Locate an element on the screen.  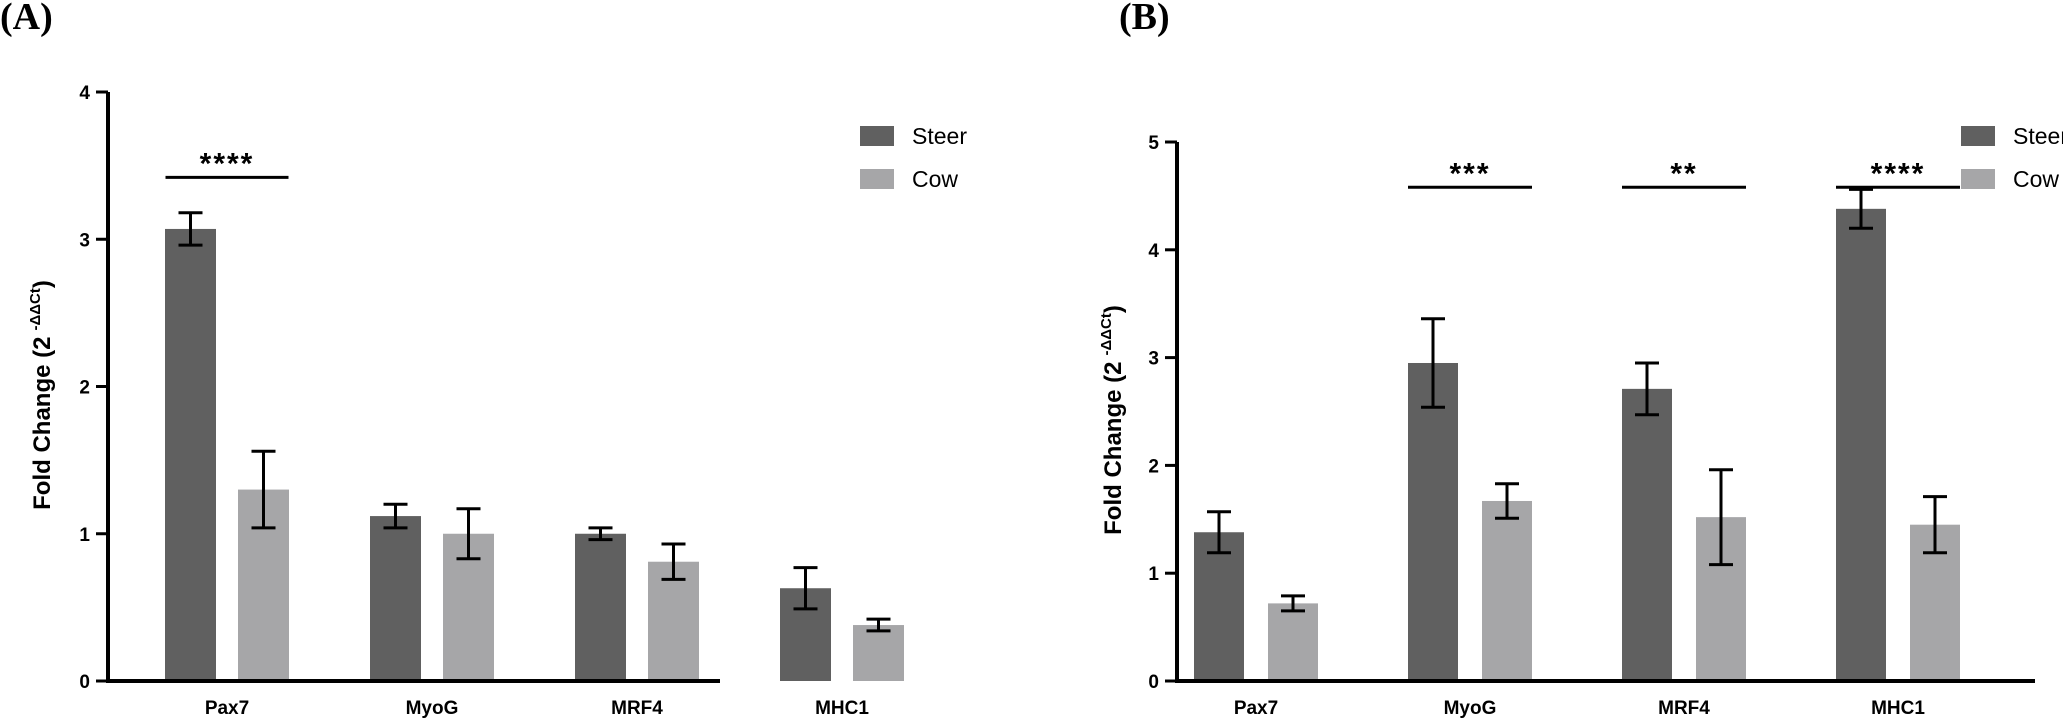
bar-steer-mhc1 is located at coordinates (1861, 444).